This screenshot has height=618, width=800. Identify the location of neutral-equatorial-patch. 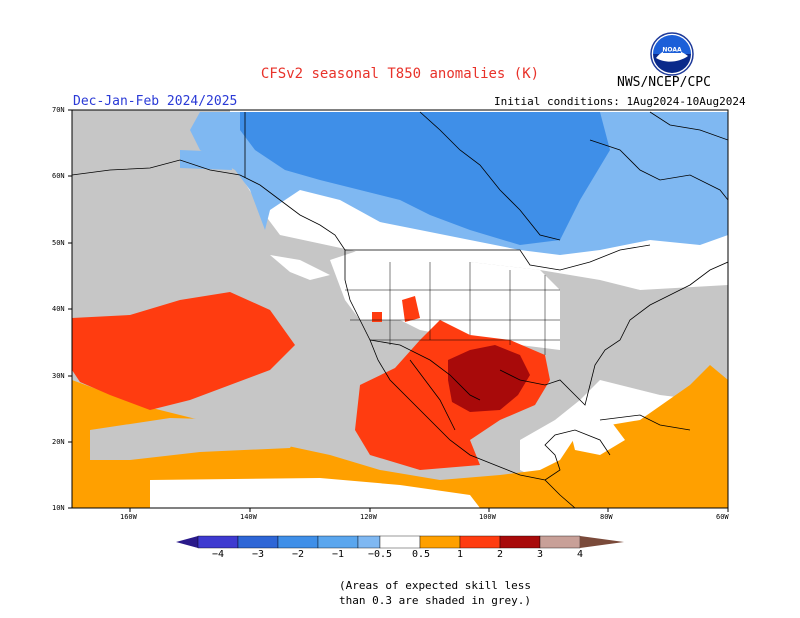
(315, 493).